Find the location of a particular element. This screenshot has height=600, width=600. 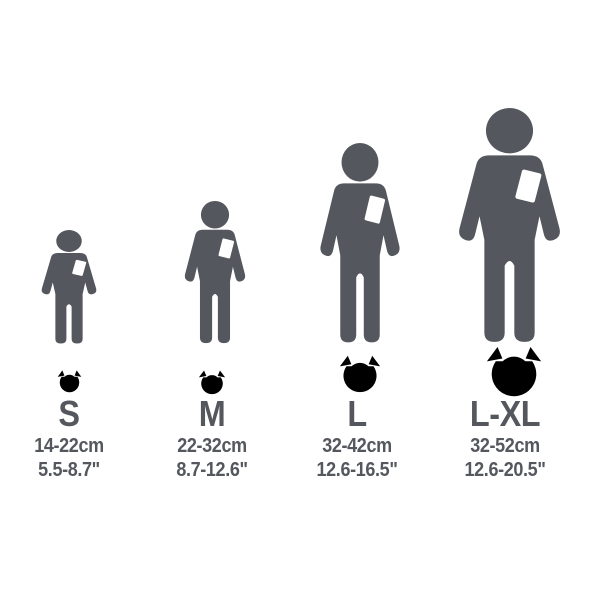

cuff-wrap-lxl-icon is located at coordinates (514, 371).